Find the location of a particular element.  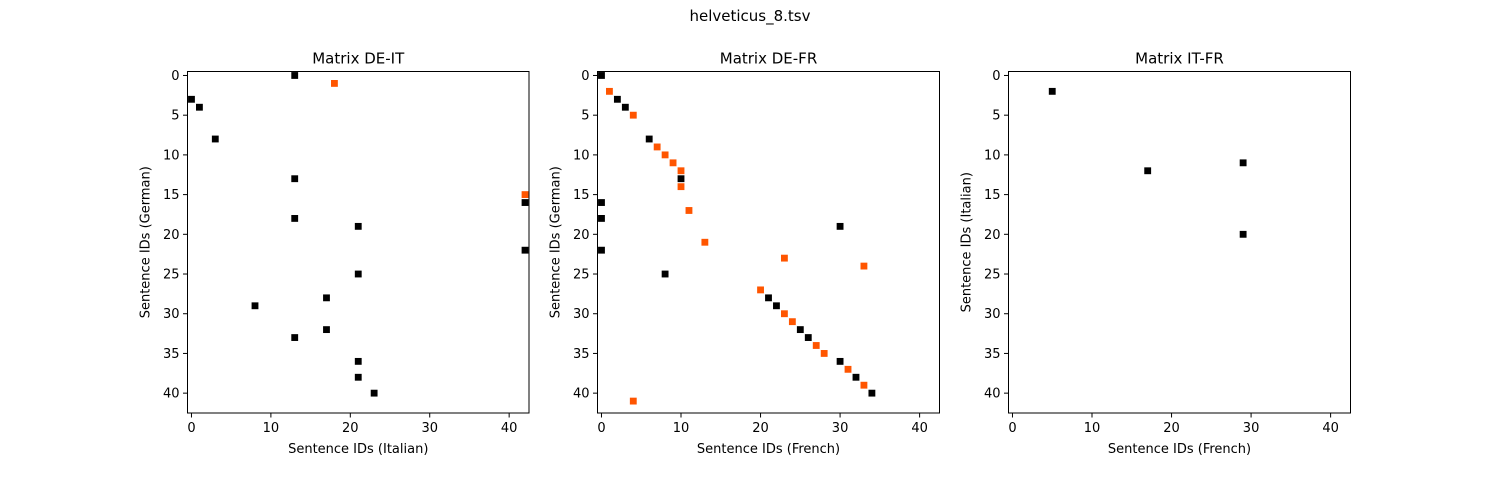

chart-title: Matrix DE-FR is located at coordinates (769, 59).